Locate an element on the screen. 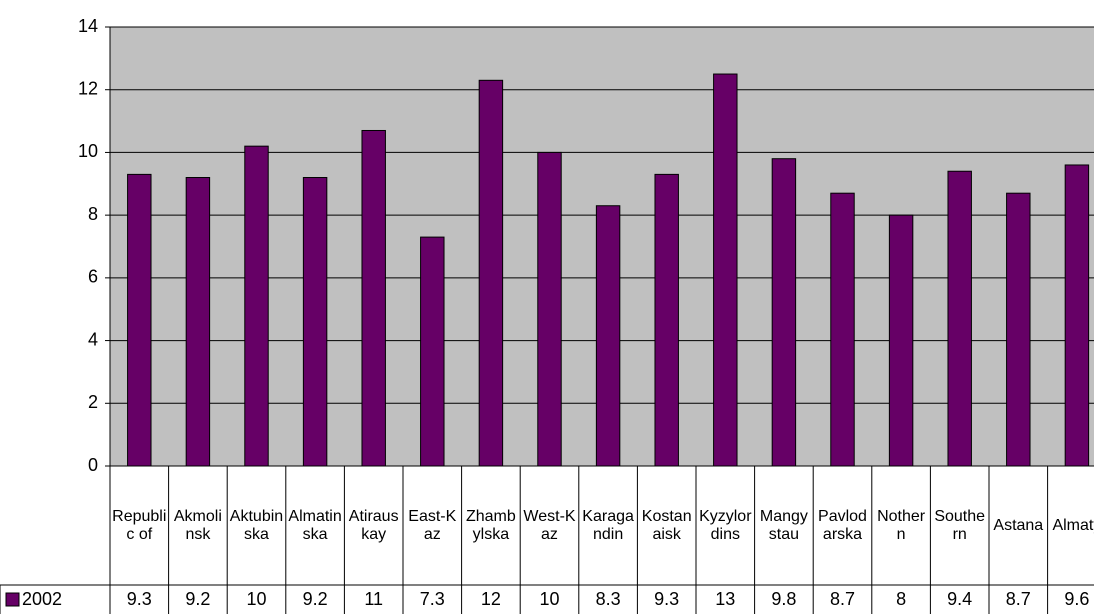 This screenshot has height=614, width=1094. x-tick-cell: Aktubinska is located at coordinates (256, 525).